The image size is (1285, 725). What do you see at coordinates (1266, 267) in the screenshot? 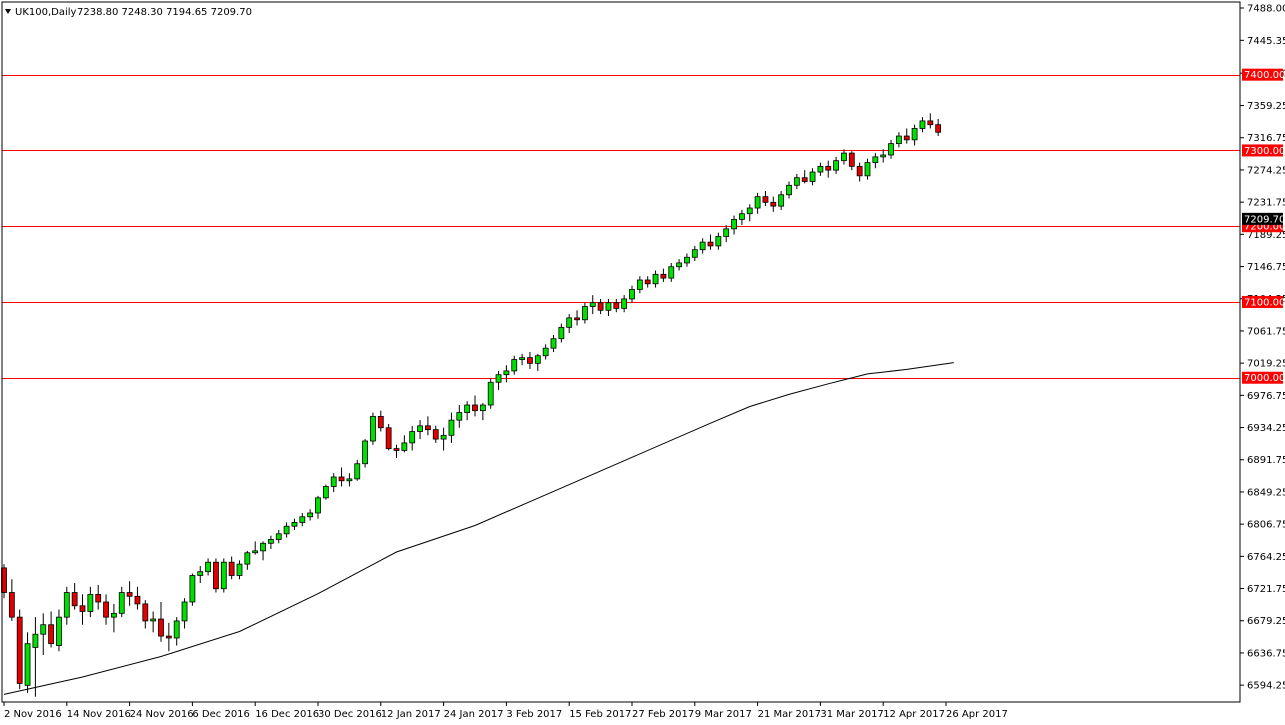
I see `y-tick-label: 7146.75` at bounding box center [1266, 267].